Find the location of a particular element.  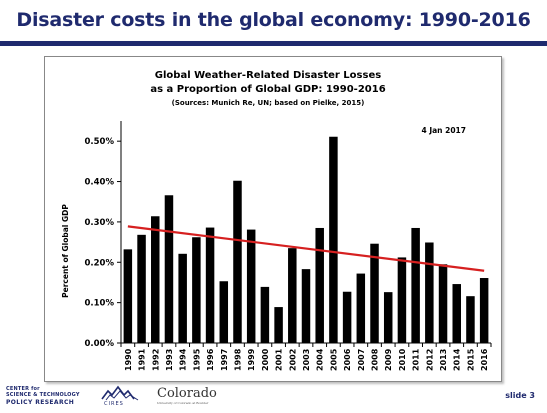

y-tick-label: 0.40% is located at coordinates (100, 183).